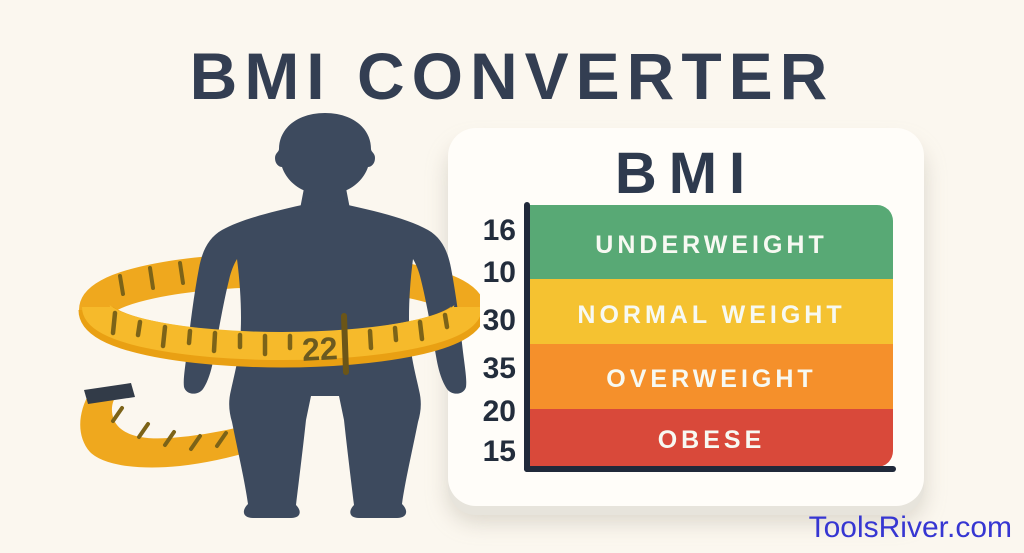  I want to click on axis-tick-label: 15, so click(499, 451).